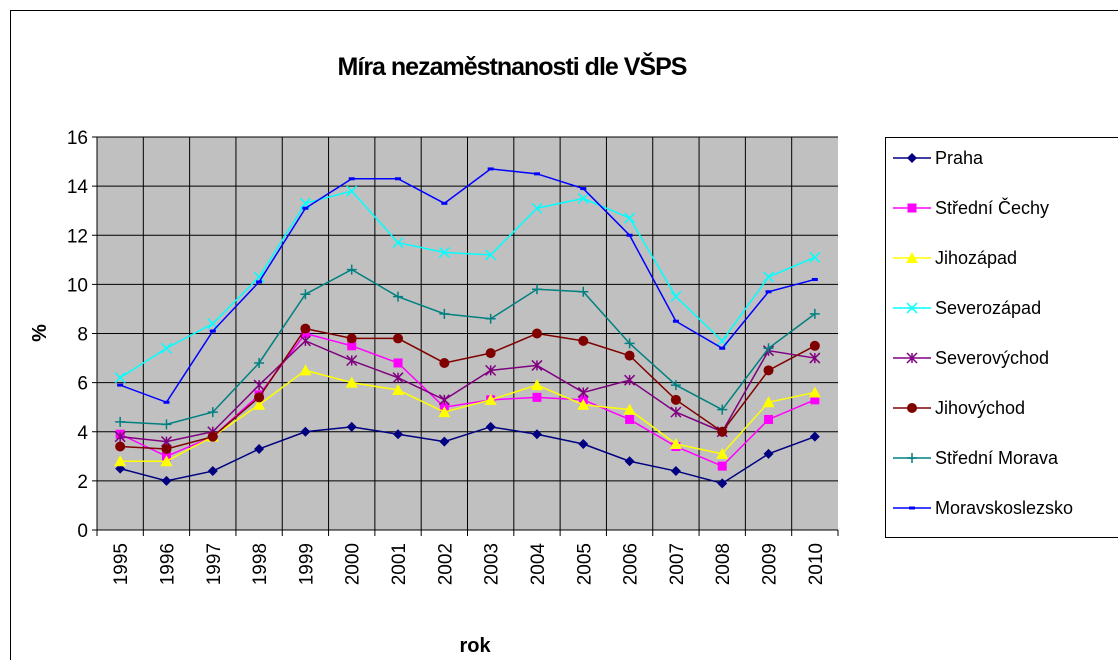  I want to click on x-tick-label: 2010, so click(816, 564).